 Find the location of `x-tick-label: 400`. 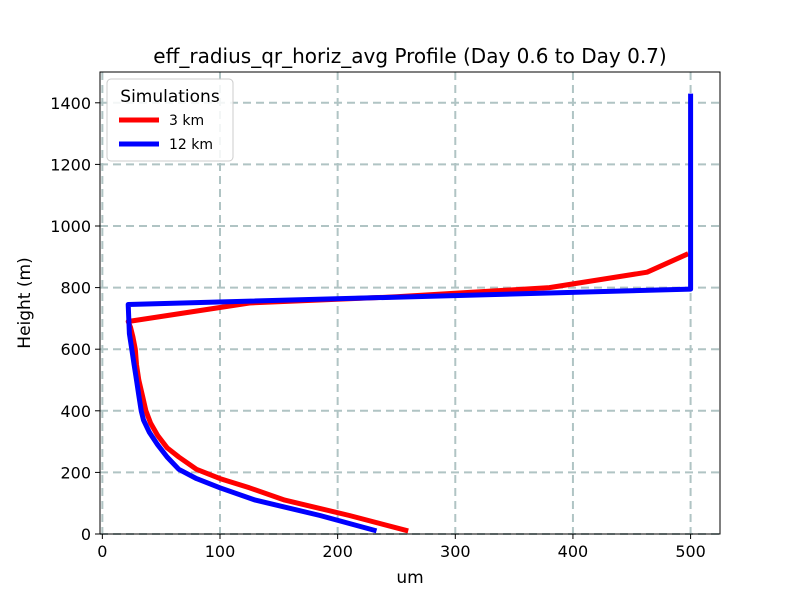

x-tick-label: 400 is located at coordinates (573, 551).